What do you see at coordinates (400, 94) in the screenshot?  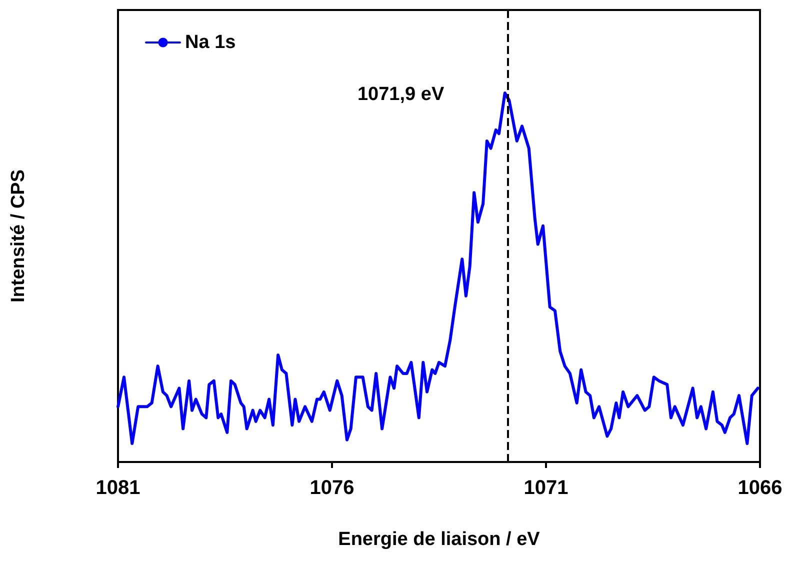 I see `ref-line-label: 1071,9 eV` at bounding box center [400, 94].